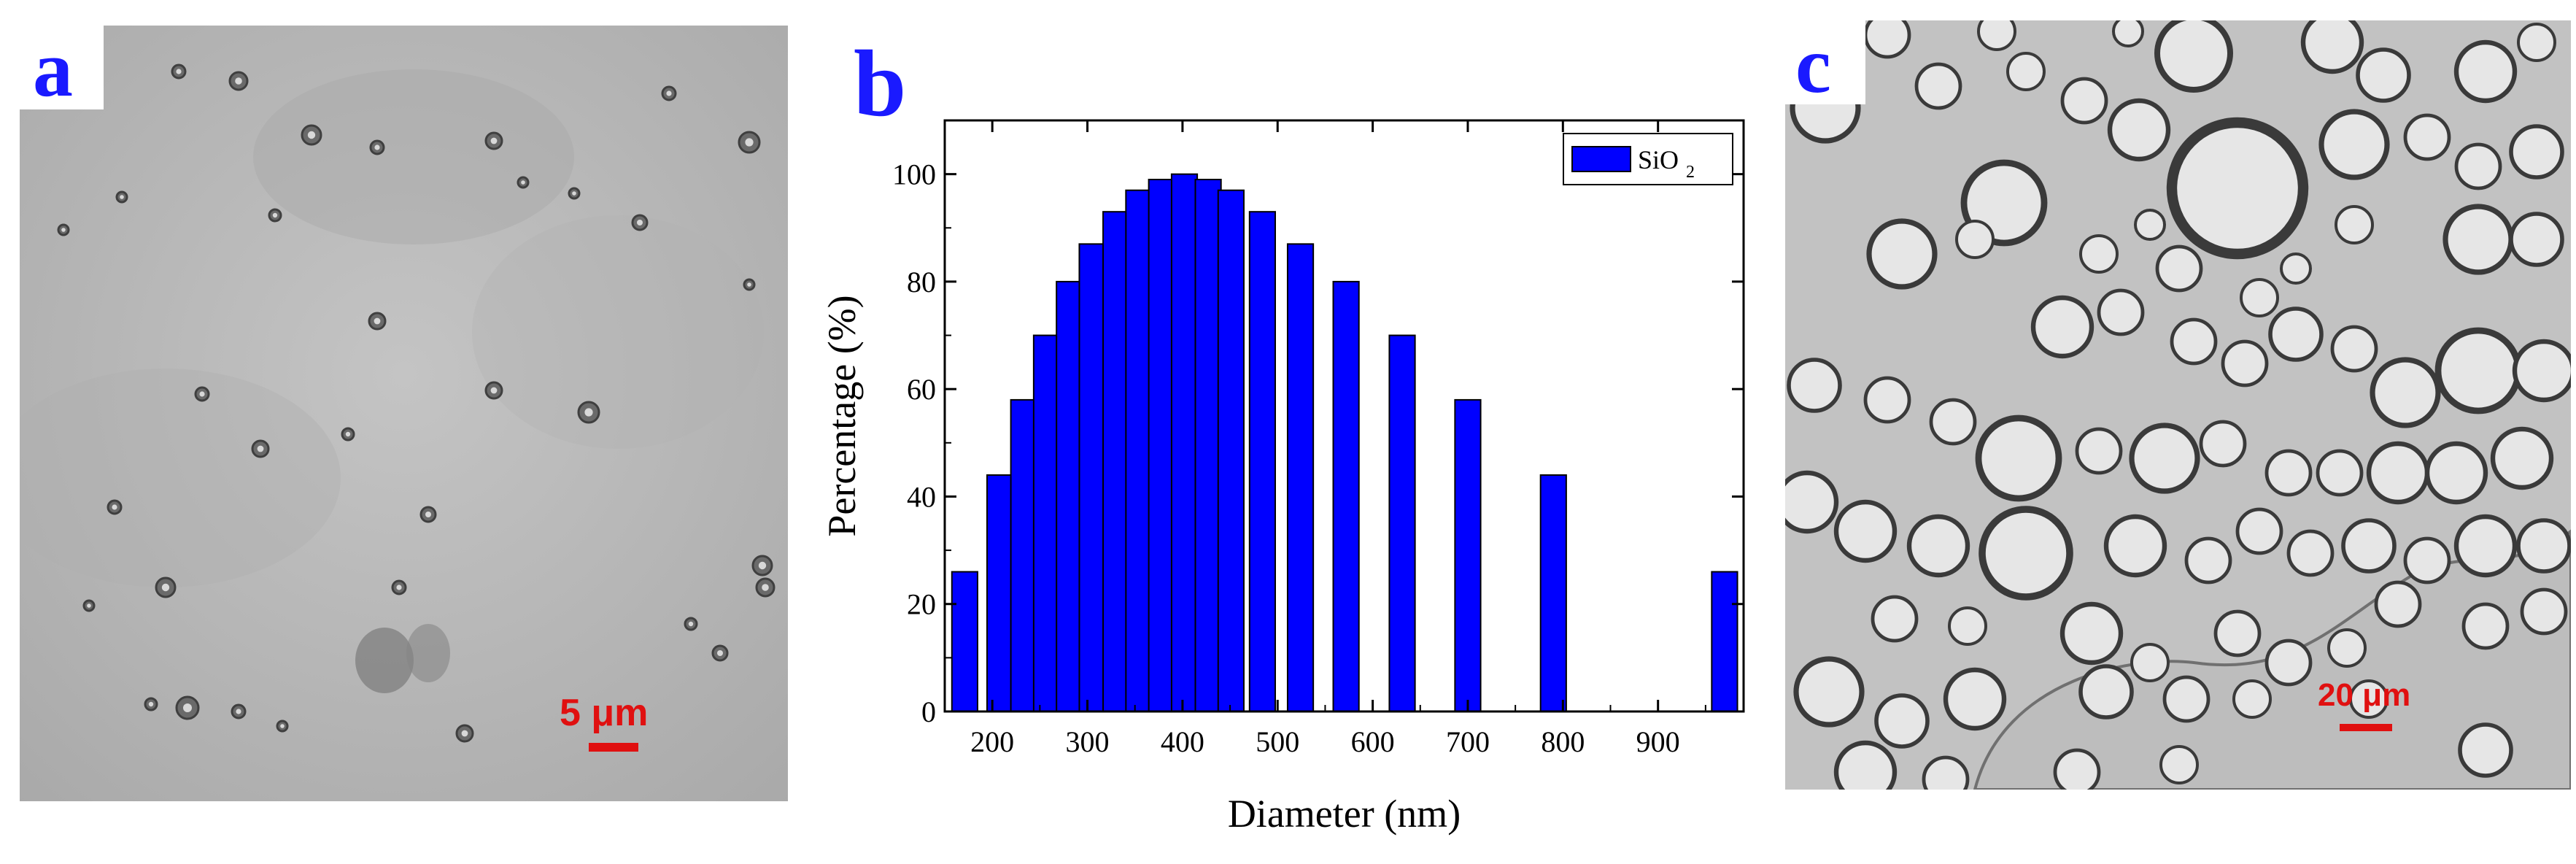  I want to click on x-tick-label: 700, so click(1468, 741).